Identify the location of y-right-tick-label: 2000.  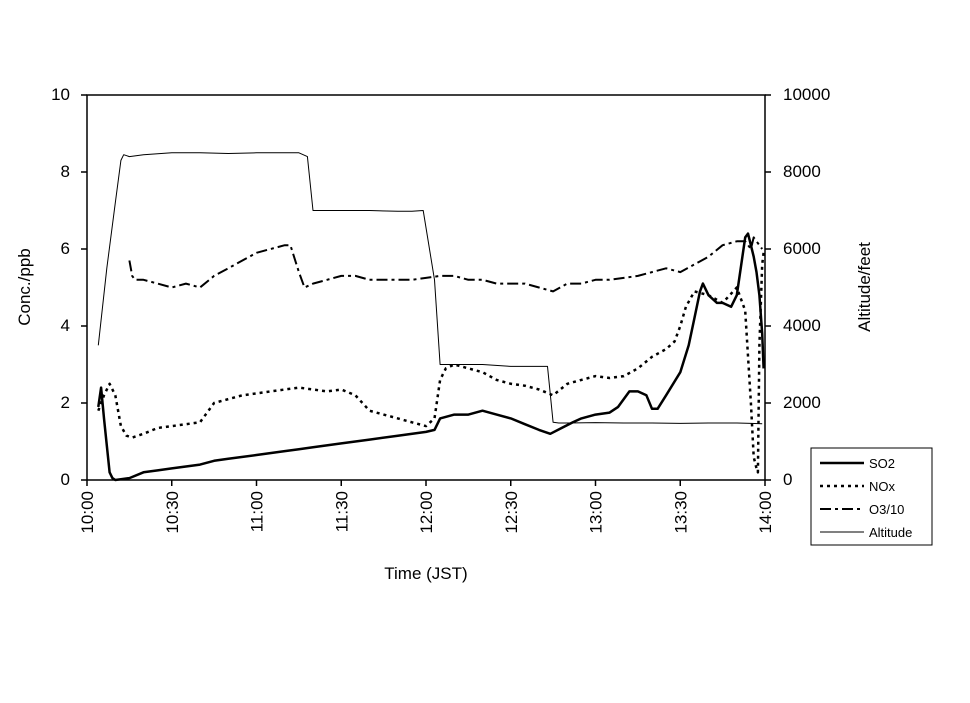
(802, 402).